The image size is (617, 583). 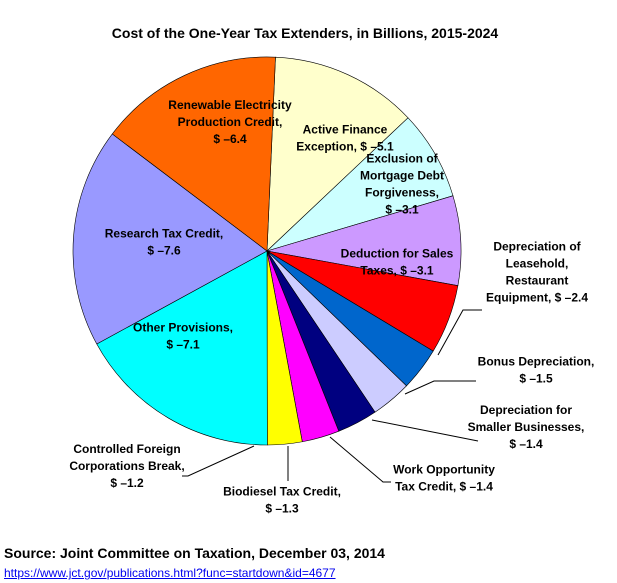 I want to click on slice-label-line: Tax Credit, $ –1.4, so click(x=444, y=487).